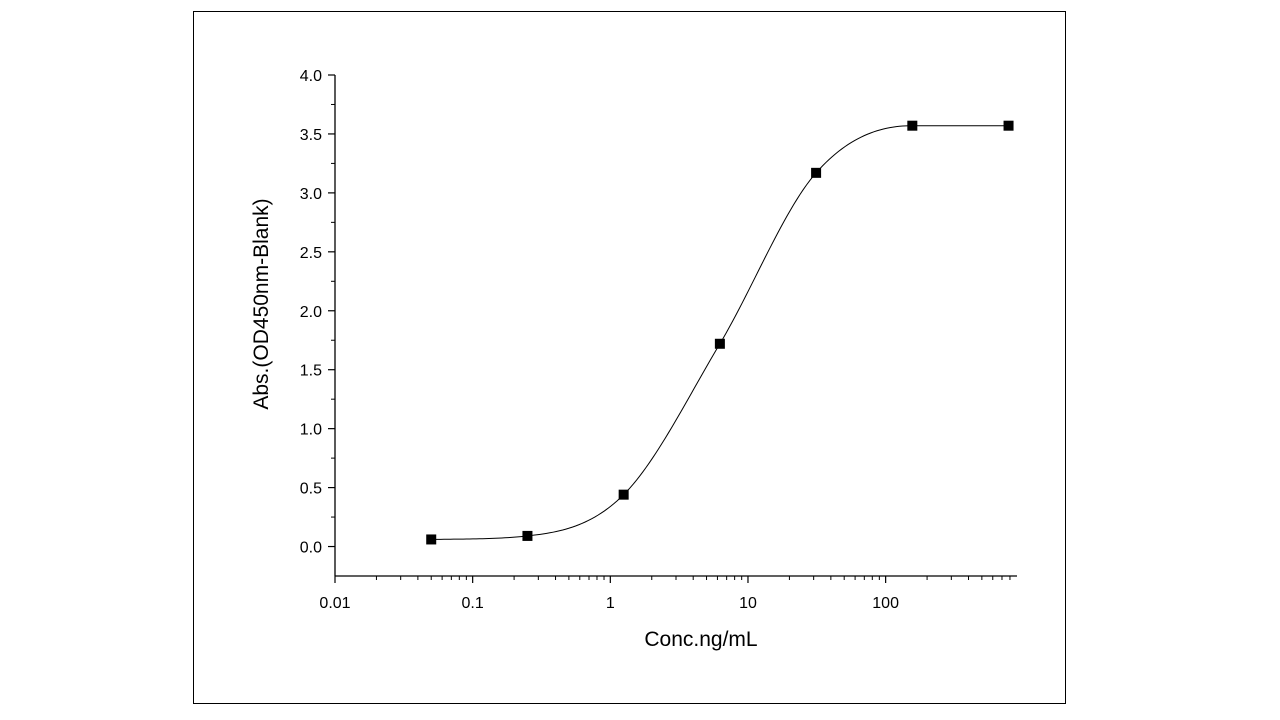  What do you see at coordinates (311, 135) in the screenshot?
I see `y-tick-label: 3.5` at bounding box center [311, 135].